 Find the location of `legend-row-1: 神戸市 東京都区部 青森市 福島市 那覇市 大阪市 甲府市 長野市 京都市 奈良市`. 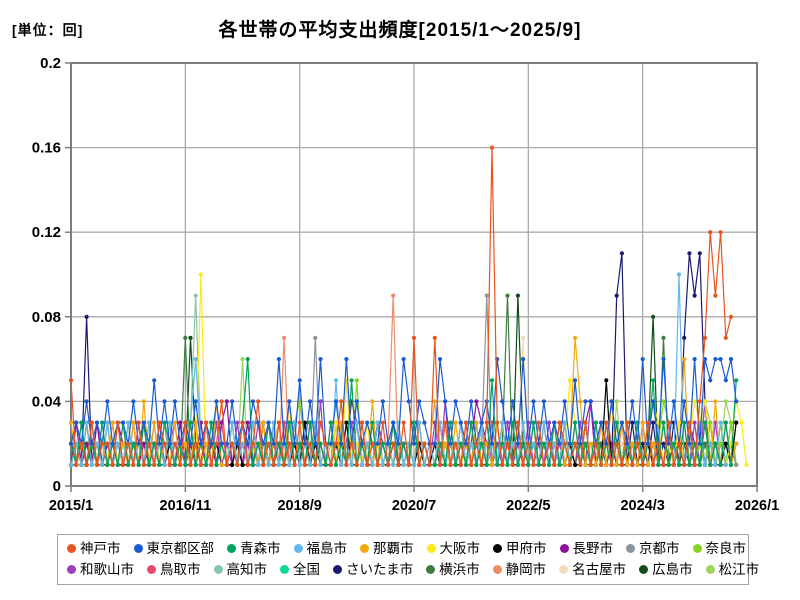

legend-row-1: 神戸市 東京都区部 青森市 福島市 那覇市 大阪市 甲府市 長野市 京都市 奈良市 is located at coordinates (403, 548).